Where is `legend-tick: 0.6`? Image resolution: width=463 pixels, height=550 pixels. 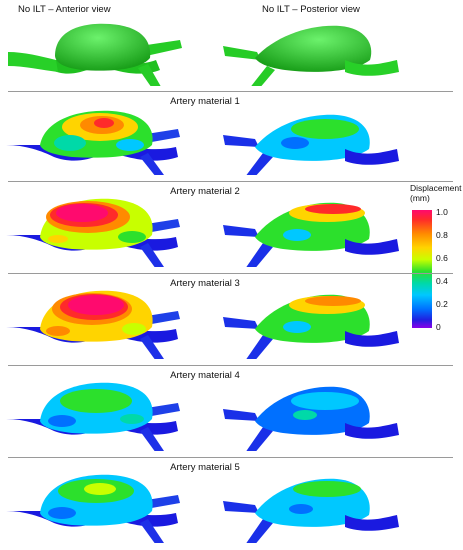 legend-tick: 0.6 is located at coordinates (442, 258).